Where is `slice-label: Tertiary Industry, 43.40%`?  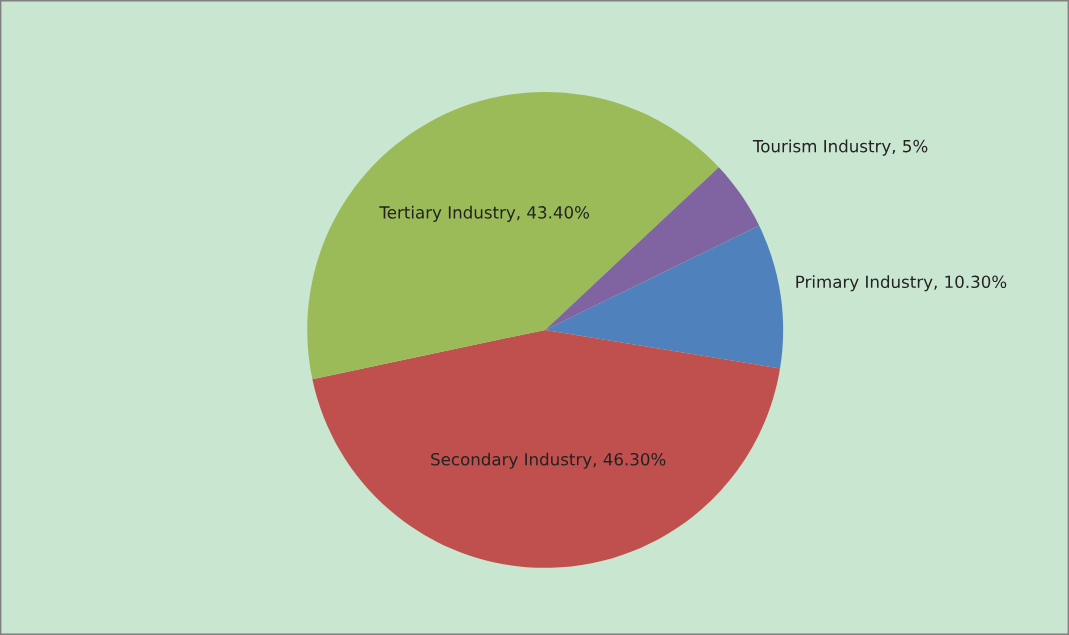
slice-label: Tertiary Industry, 43.40% is located at coordinates (484, 213).